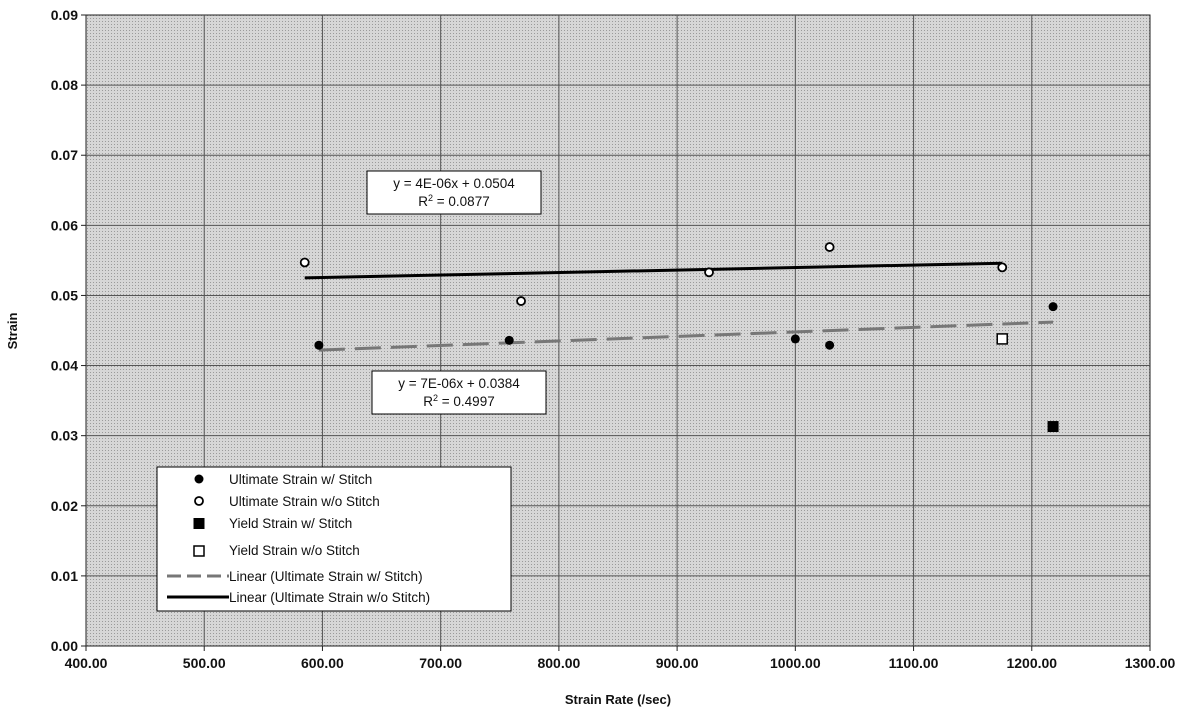 This screenshot has height=712, width=1193. What do you see at coordinates (679, 306) in the screenshot?
I see `trendlines` at bounding box center [679, 306].